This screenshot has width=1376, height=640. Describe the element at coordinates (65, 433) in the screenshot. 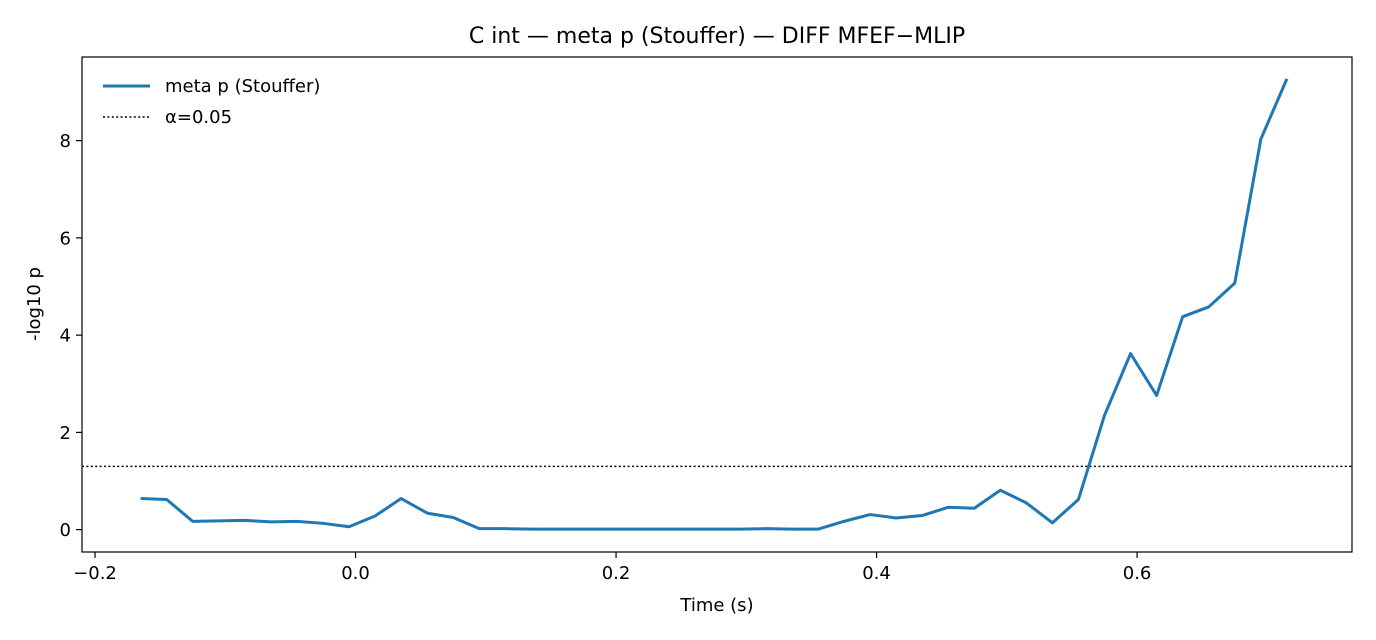

I see `y-tick-label: 2` at that location.